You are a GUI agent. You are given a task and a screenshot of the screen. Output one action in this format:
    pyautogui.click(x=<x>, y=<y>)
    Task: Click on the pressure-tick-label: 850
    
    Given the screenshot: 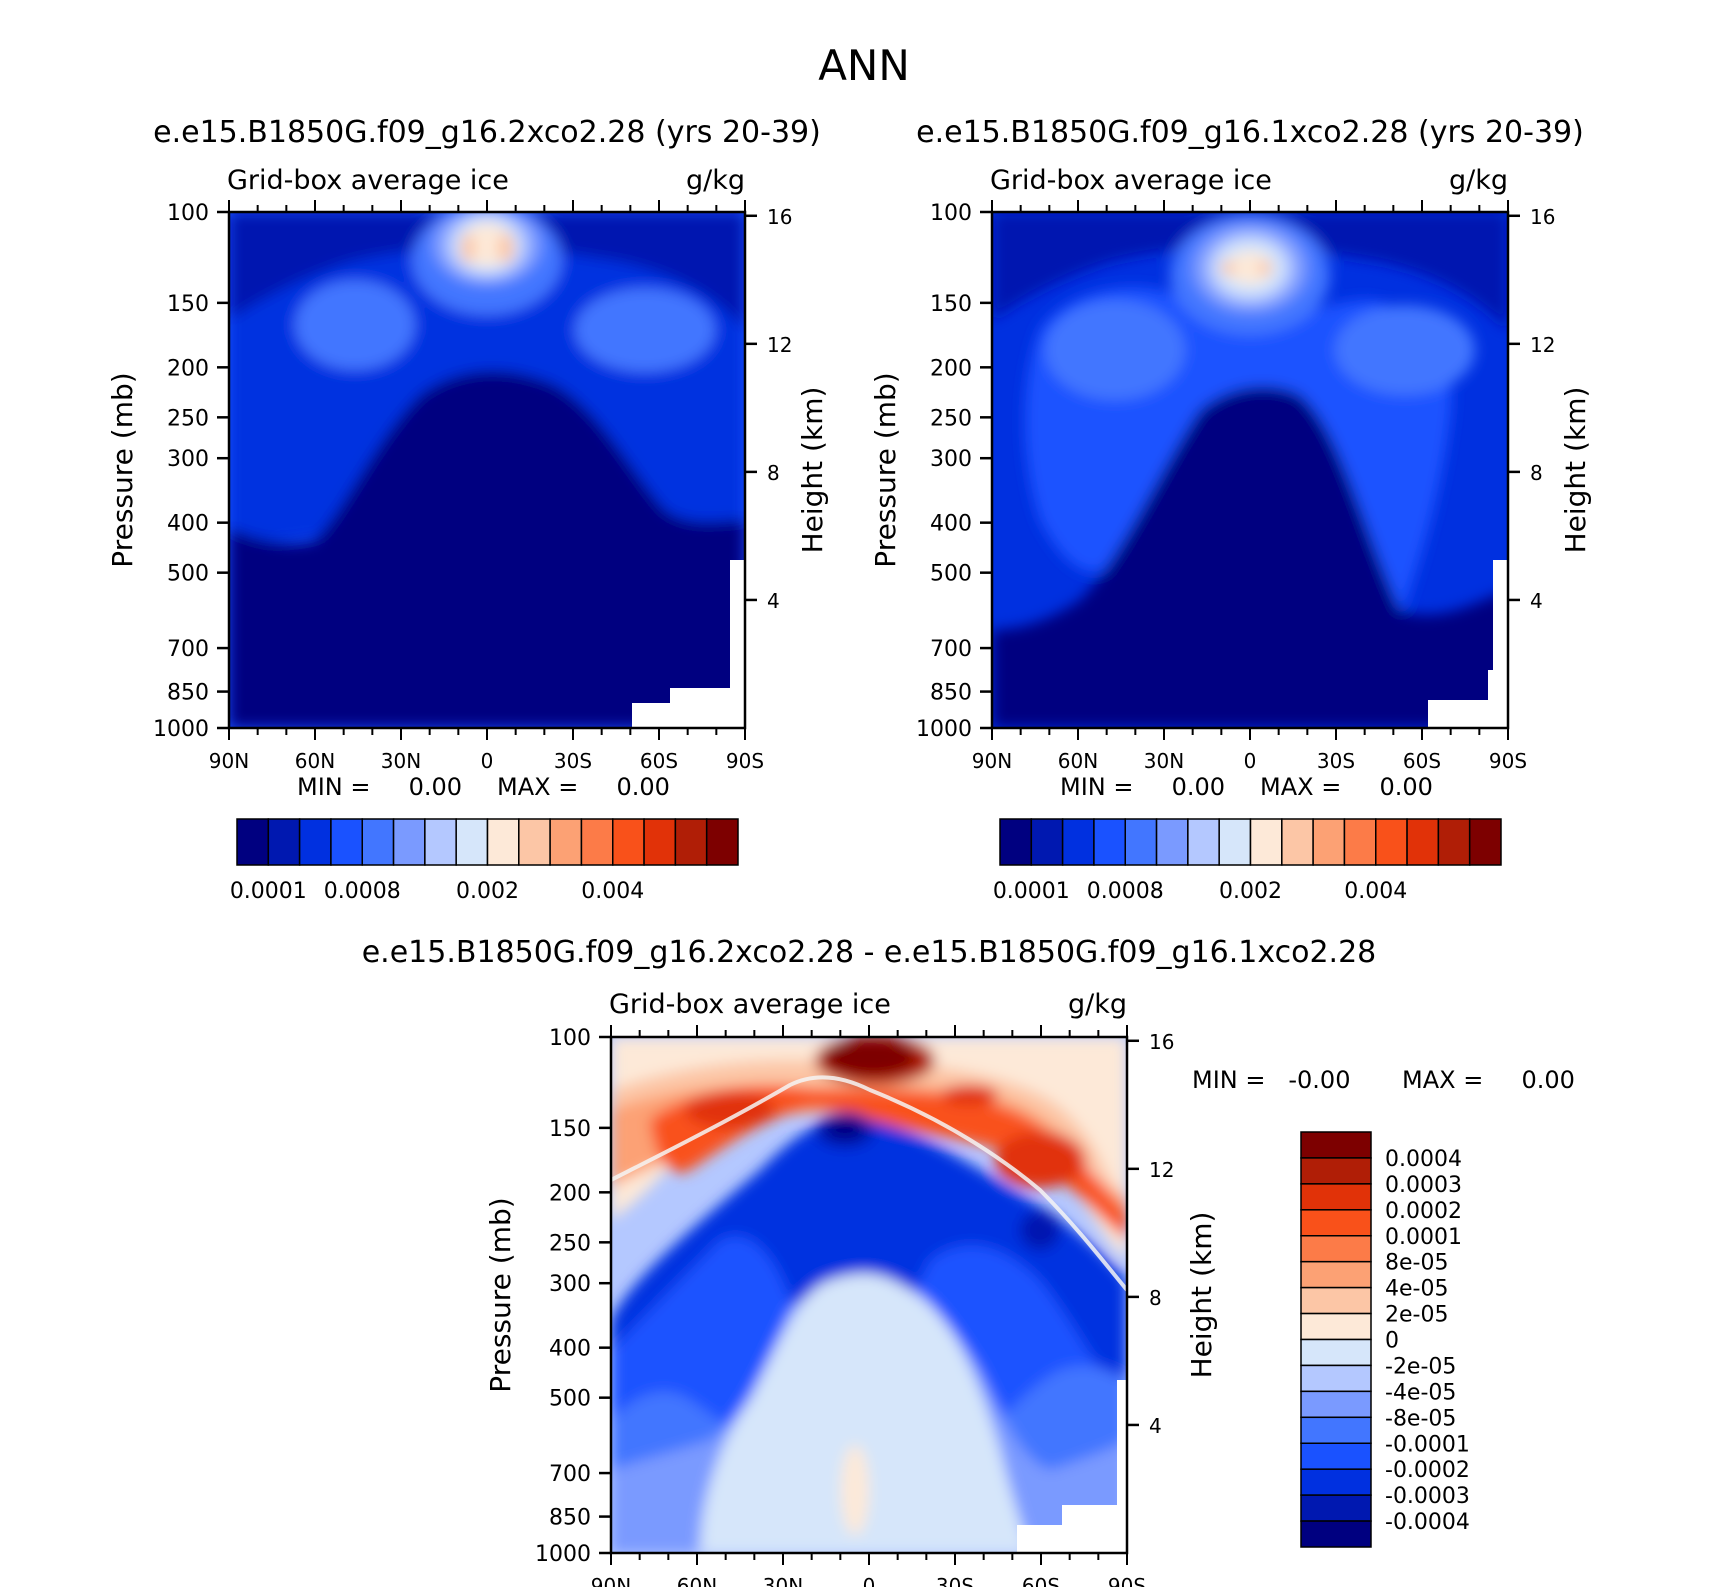 What is the action you would take?
    pyautogui.click(x=570, y=1518)
    